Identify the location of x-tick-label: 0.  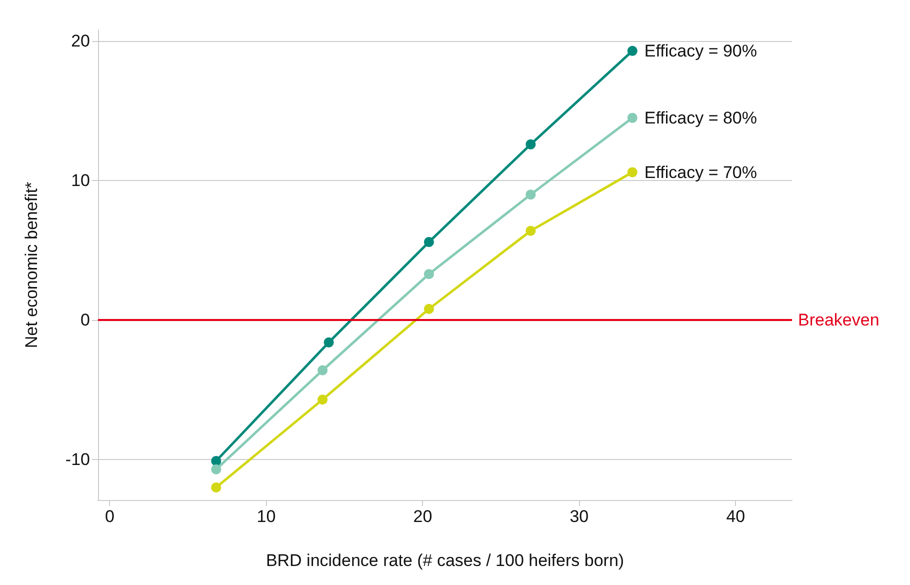
(109, 516).